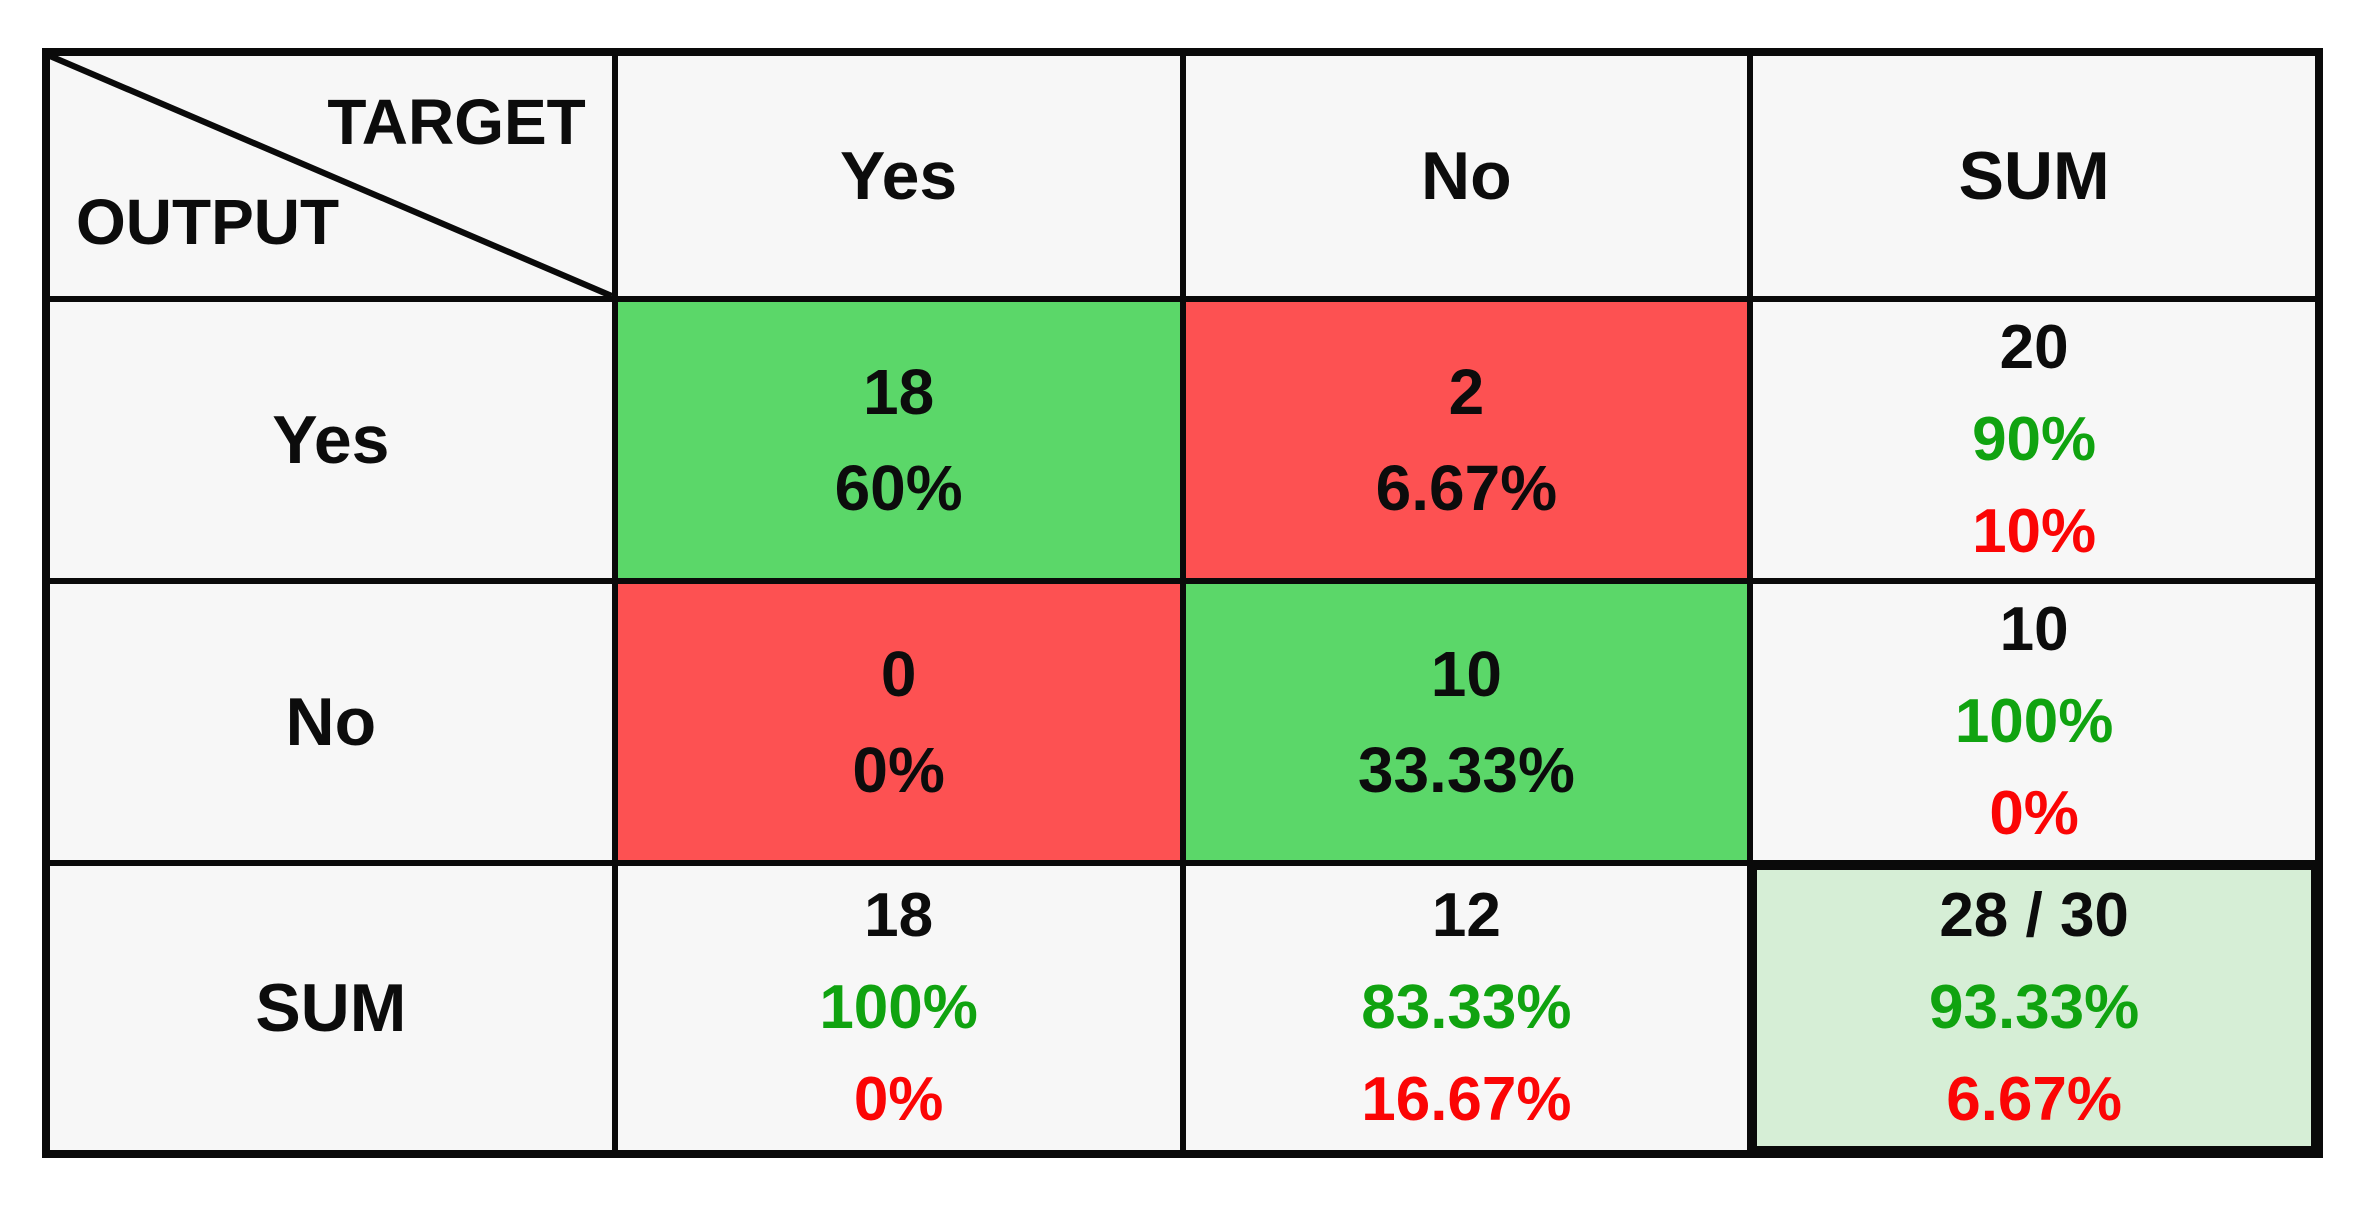 This screenshot has width=2367, height=1214. I want to click on cell-count: 0, so click(898, 674).